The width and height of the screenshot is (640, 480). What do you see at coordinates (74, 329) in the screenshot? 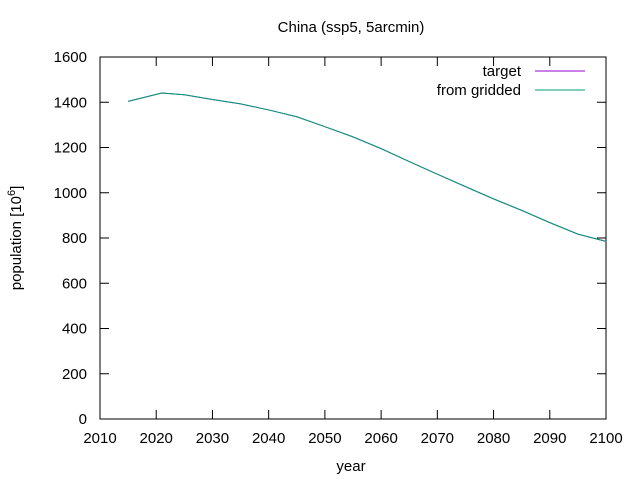
I see `y-tick-label: 400` at bounding box center [74, 329].